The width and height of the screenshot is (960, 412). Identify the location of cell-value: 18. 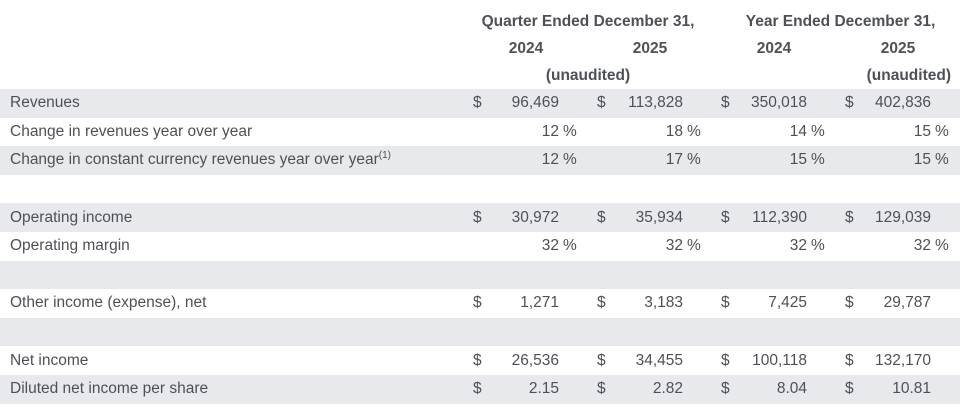
(674, 131).